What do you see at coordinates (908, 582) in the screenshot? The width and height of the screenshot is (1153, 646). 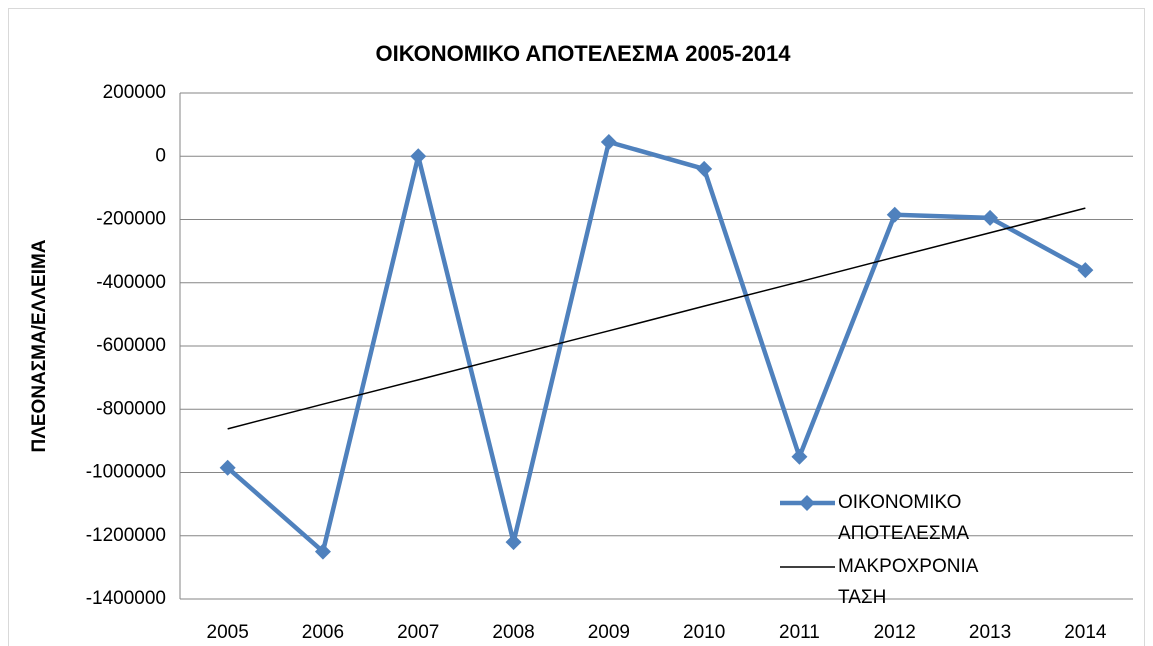 I see `legend-label: ΜΑΚΡΟΧΡΟΝΙΑ ΤΑΣΗ` at bounding box center [908, 582].